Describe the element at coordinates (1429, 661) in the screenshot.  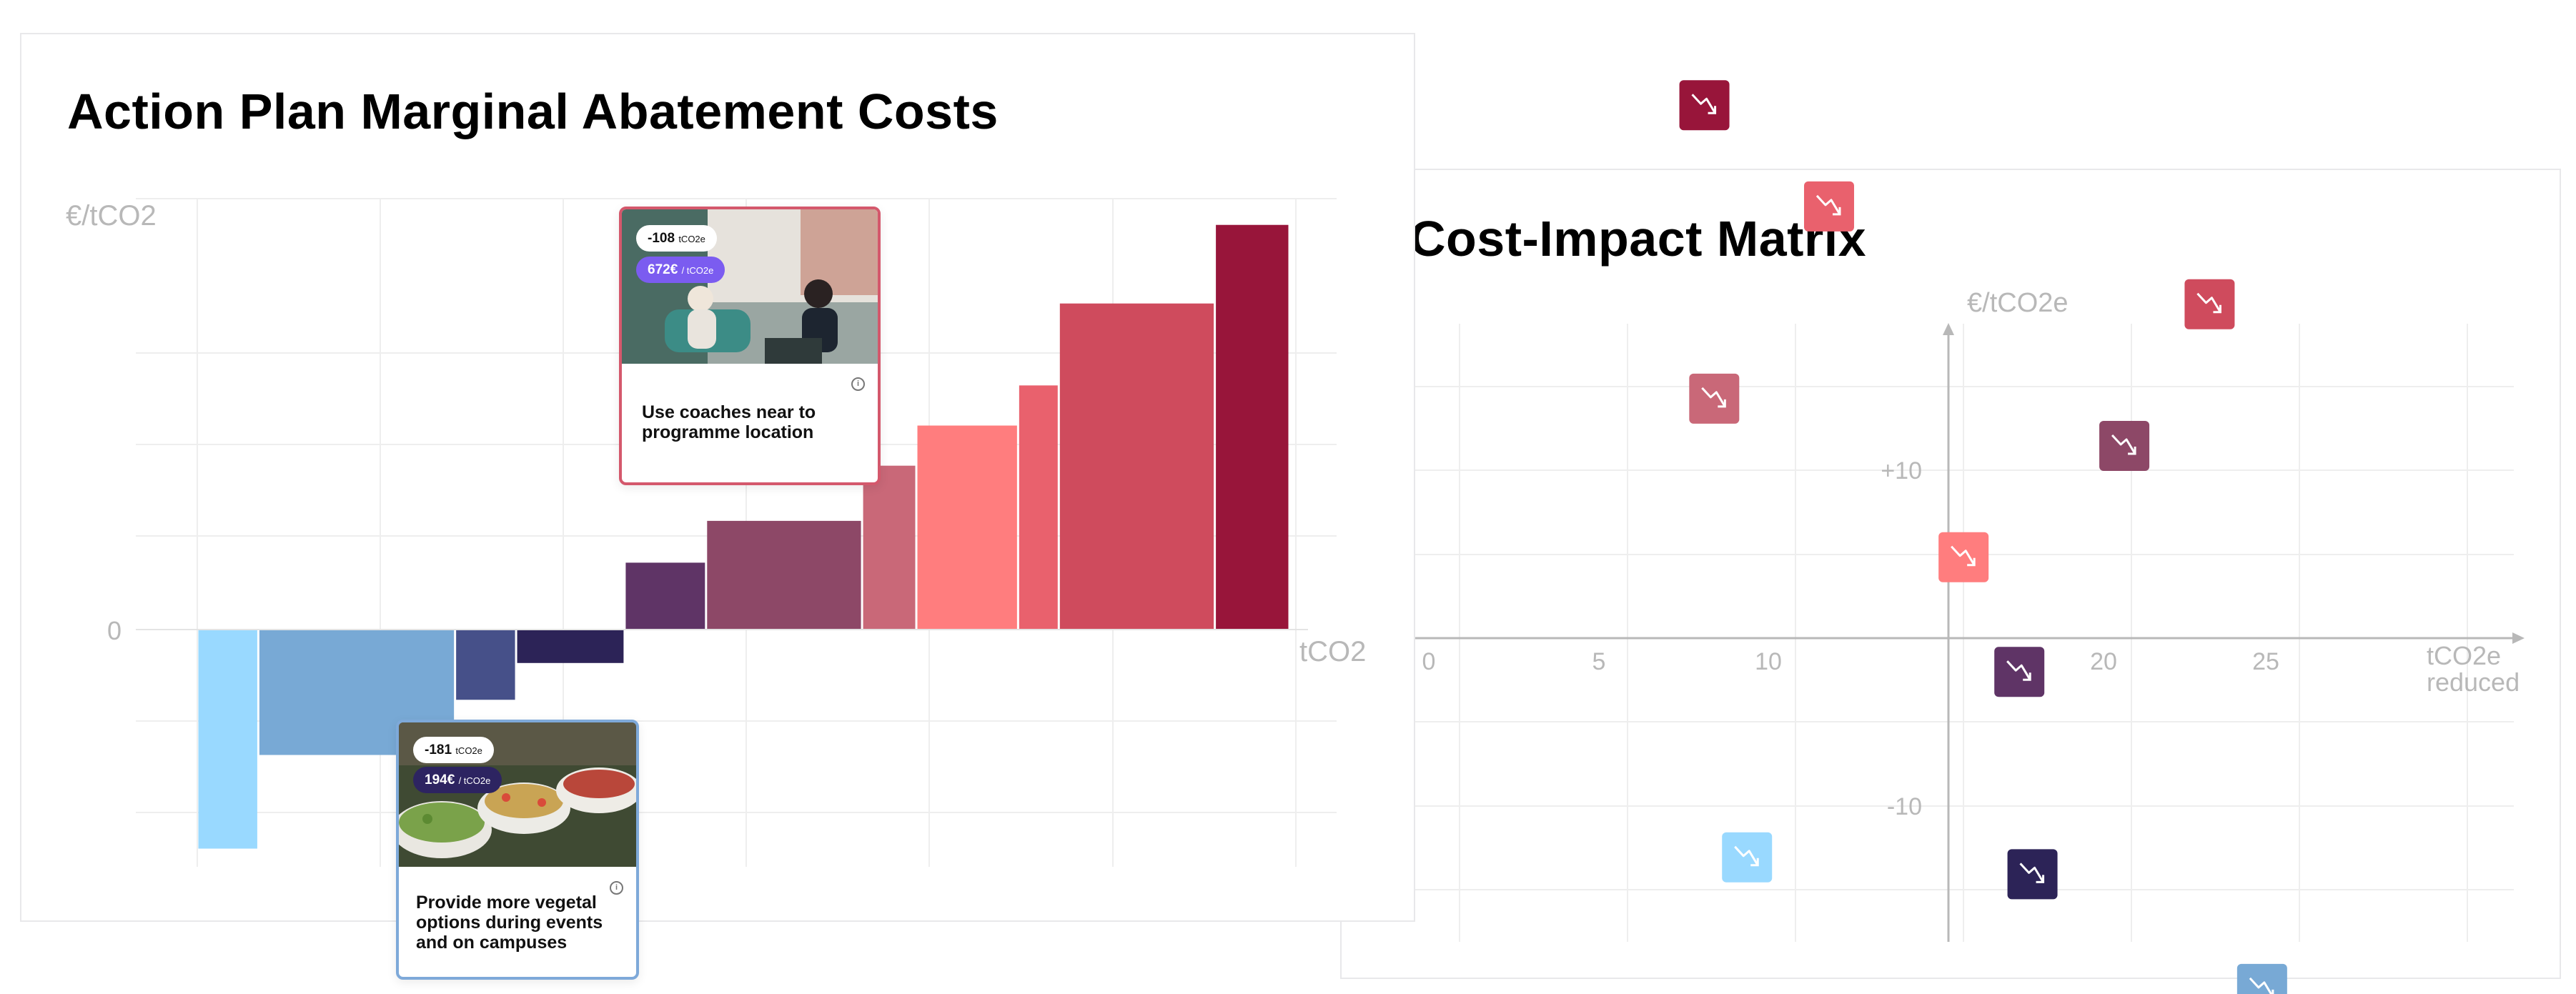
I see `x-tick-label: 0` at that location.